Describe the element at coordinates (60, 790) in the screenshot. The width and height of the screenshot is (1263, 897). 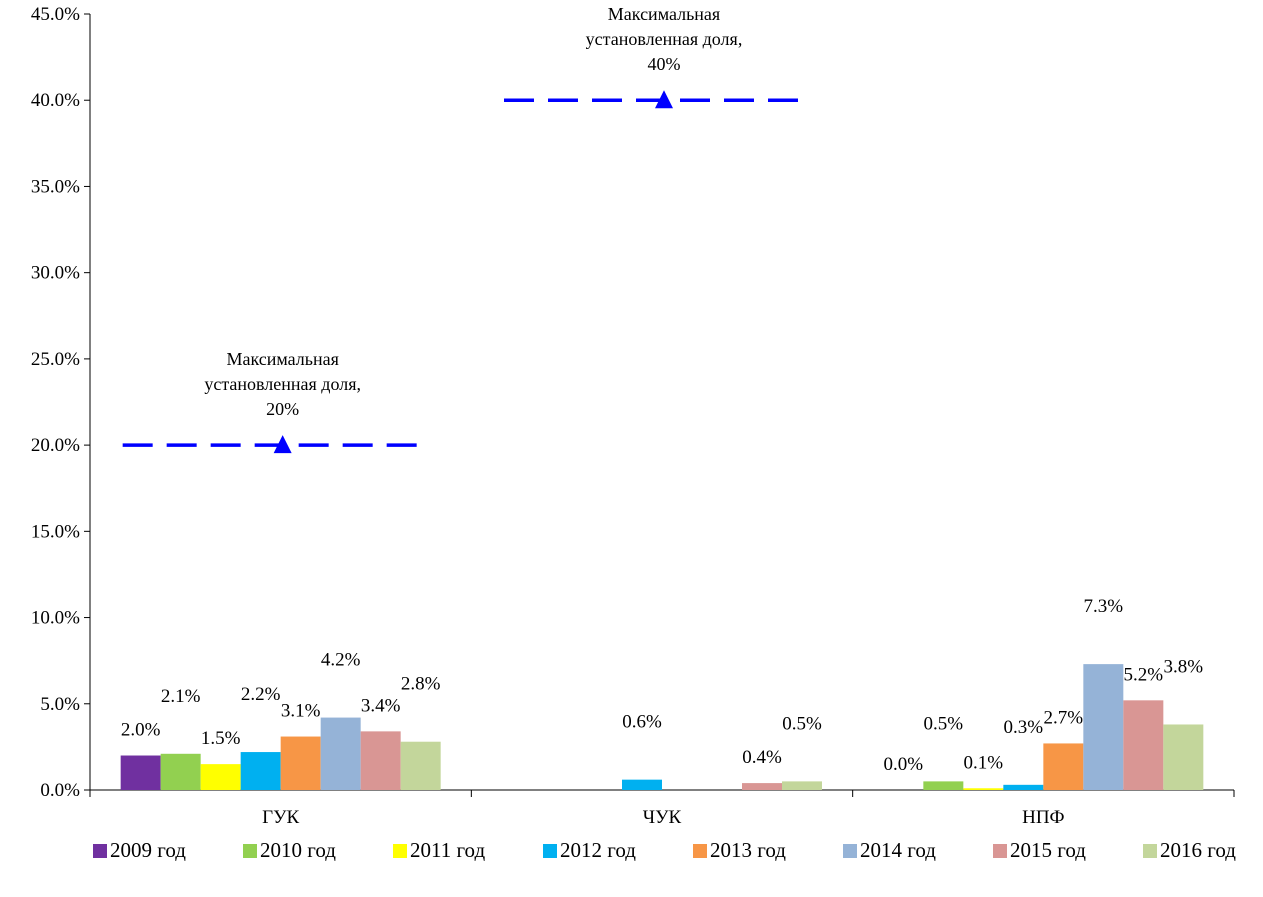
I see `y-tick-label: 0.0%` at that location.